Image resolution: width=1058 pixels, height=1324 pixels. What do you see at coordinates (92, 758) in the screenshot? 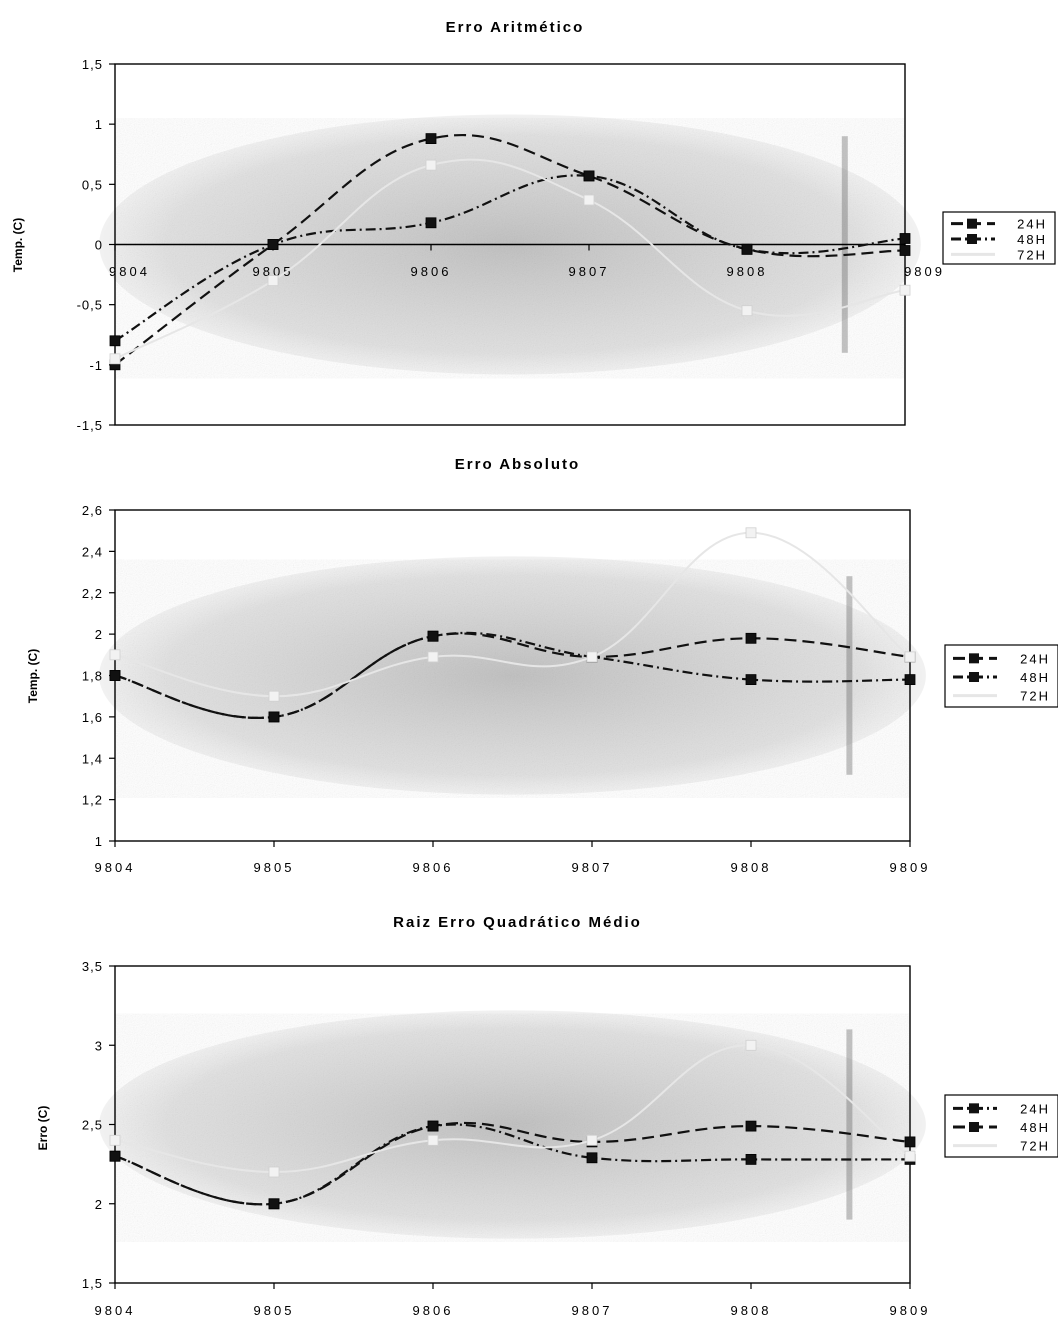
I see `y-tick-label: 1,4` at bounding box center [92, 758].